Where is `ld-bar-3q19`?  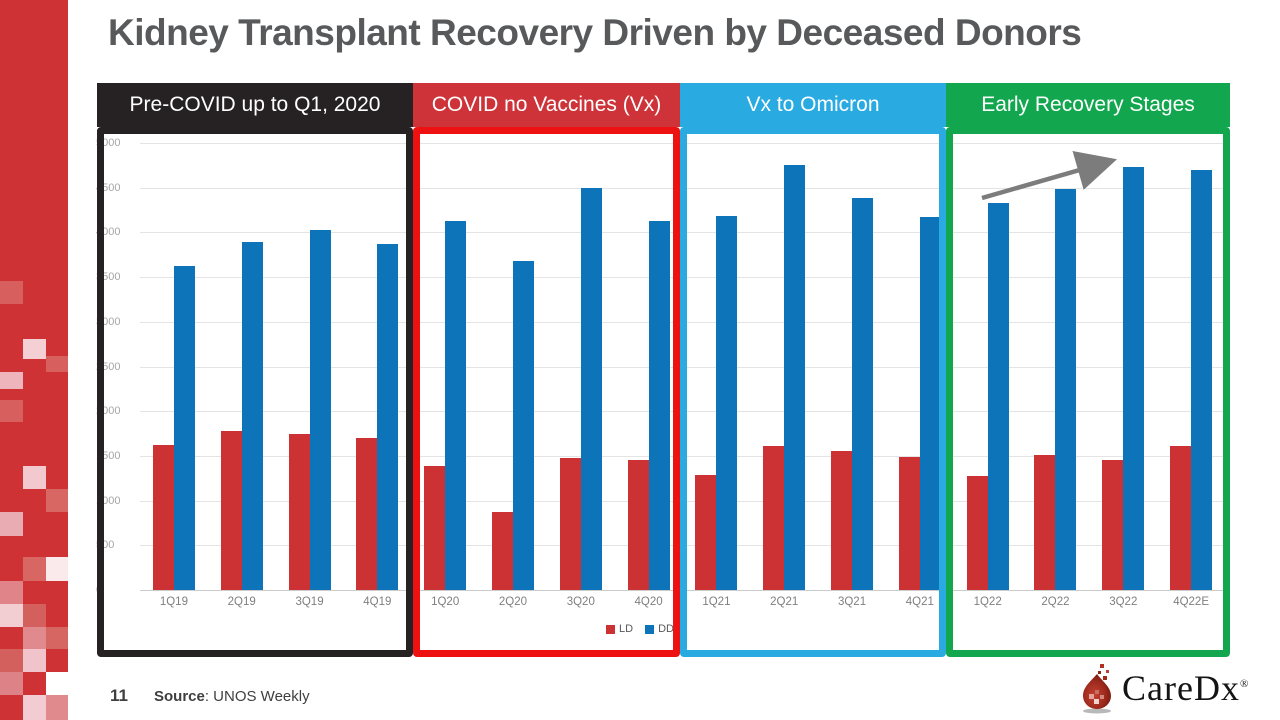
ld-bar-3q19 is located at coordinates (299, 511).